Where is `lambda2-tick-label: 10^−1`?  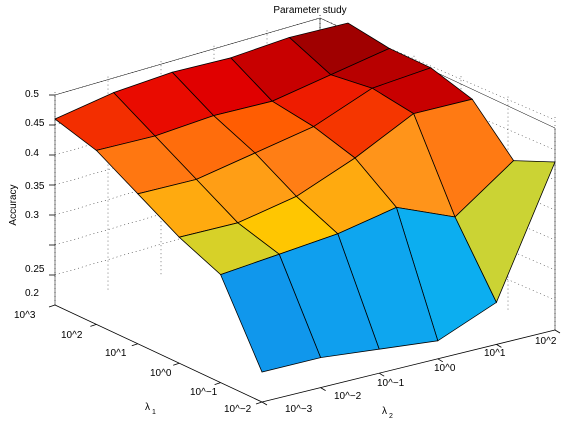 lambda2-tick-label: 10^−1 is located at coordinates (391, 383).